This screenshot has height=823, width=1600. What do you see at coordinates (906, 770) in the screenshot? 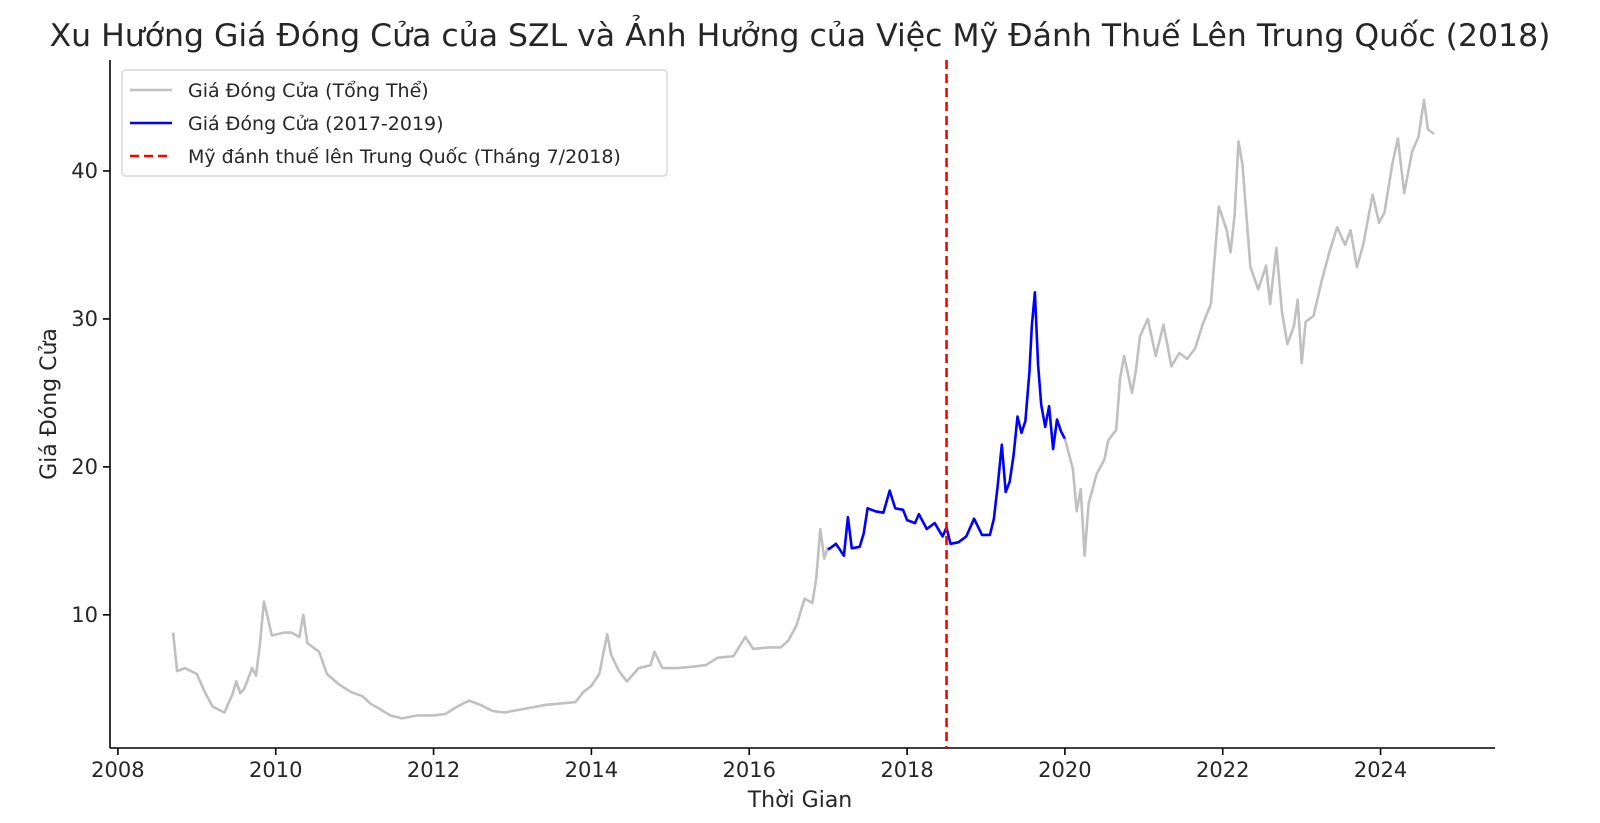
I see `x-tick-label: 2018` at bounding box center [906, 770].